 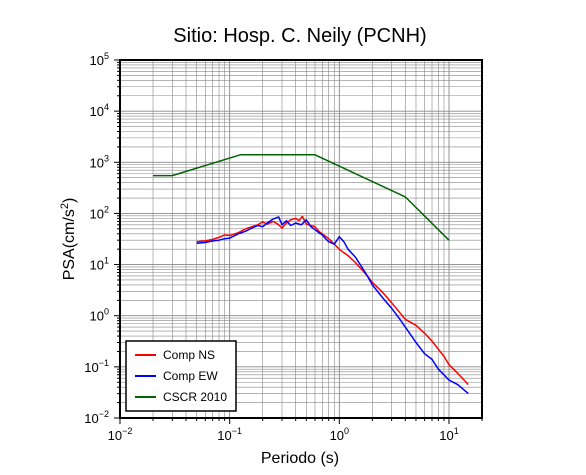 I want to click on y-axis-label-end: ), so click(x=69, y=200).